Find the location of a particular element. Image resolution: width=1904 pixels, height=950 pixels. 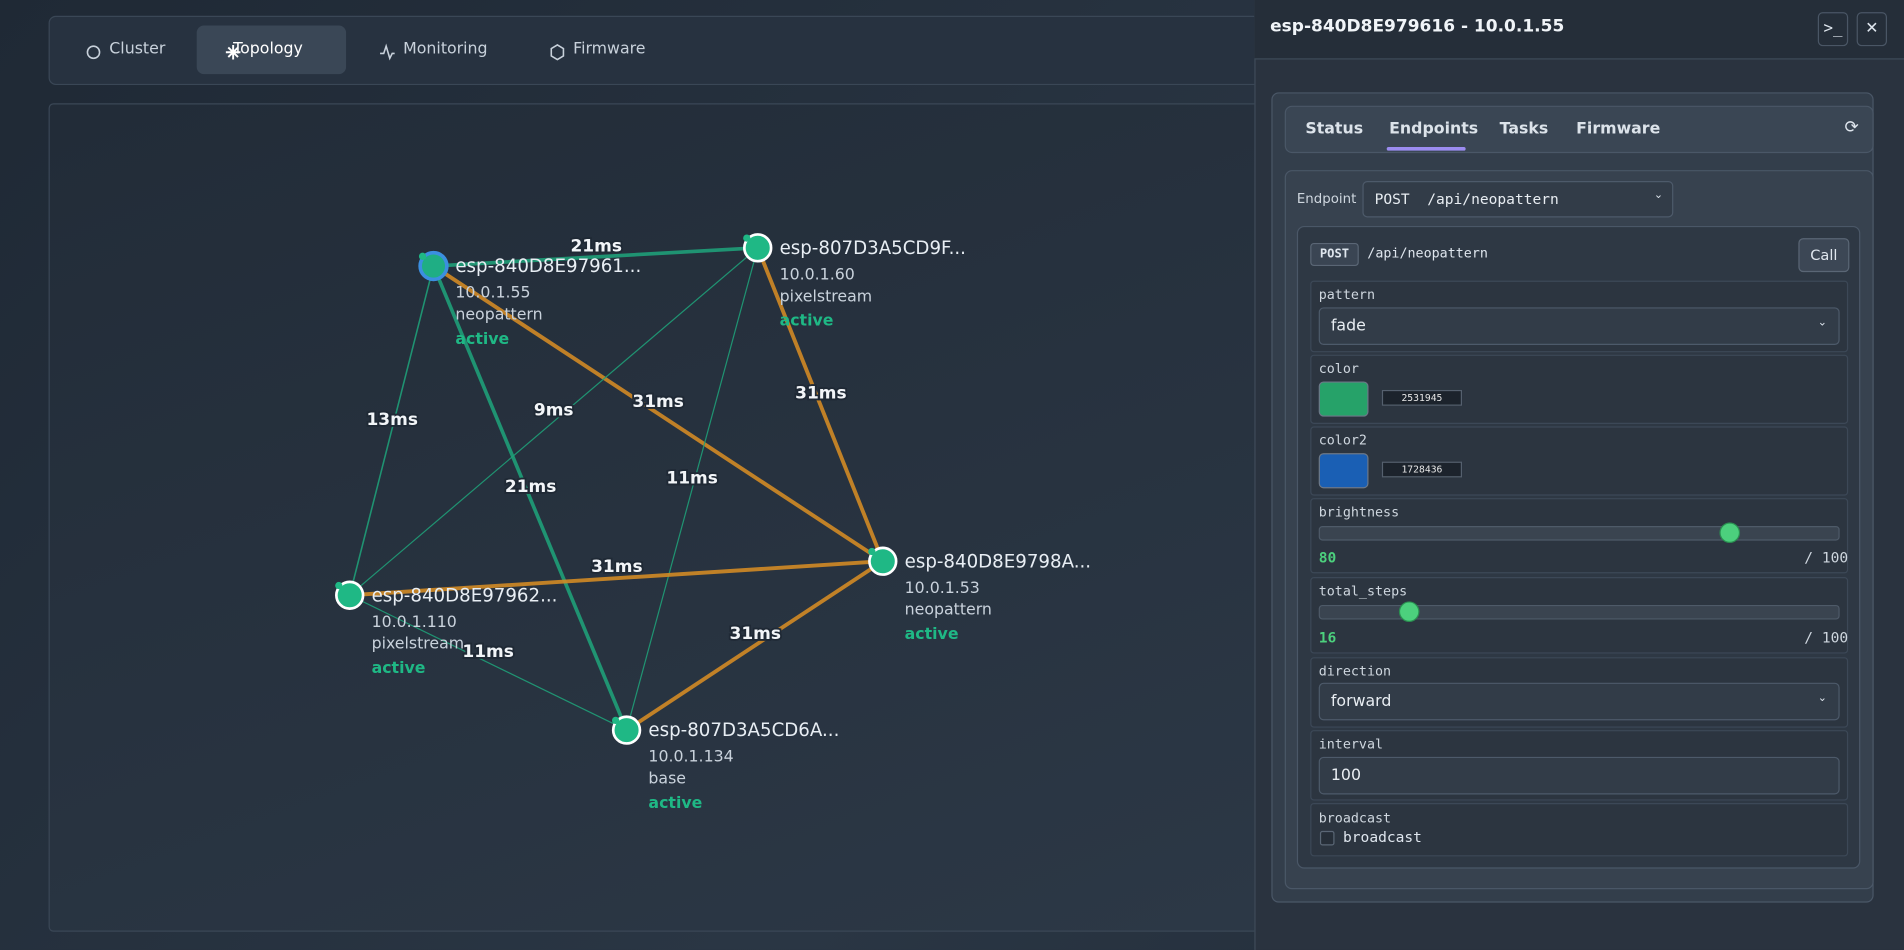

nav-tab: Cluster is located at coordinates (137, 49).